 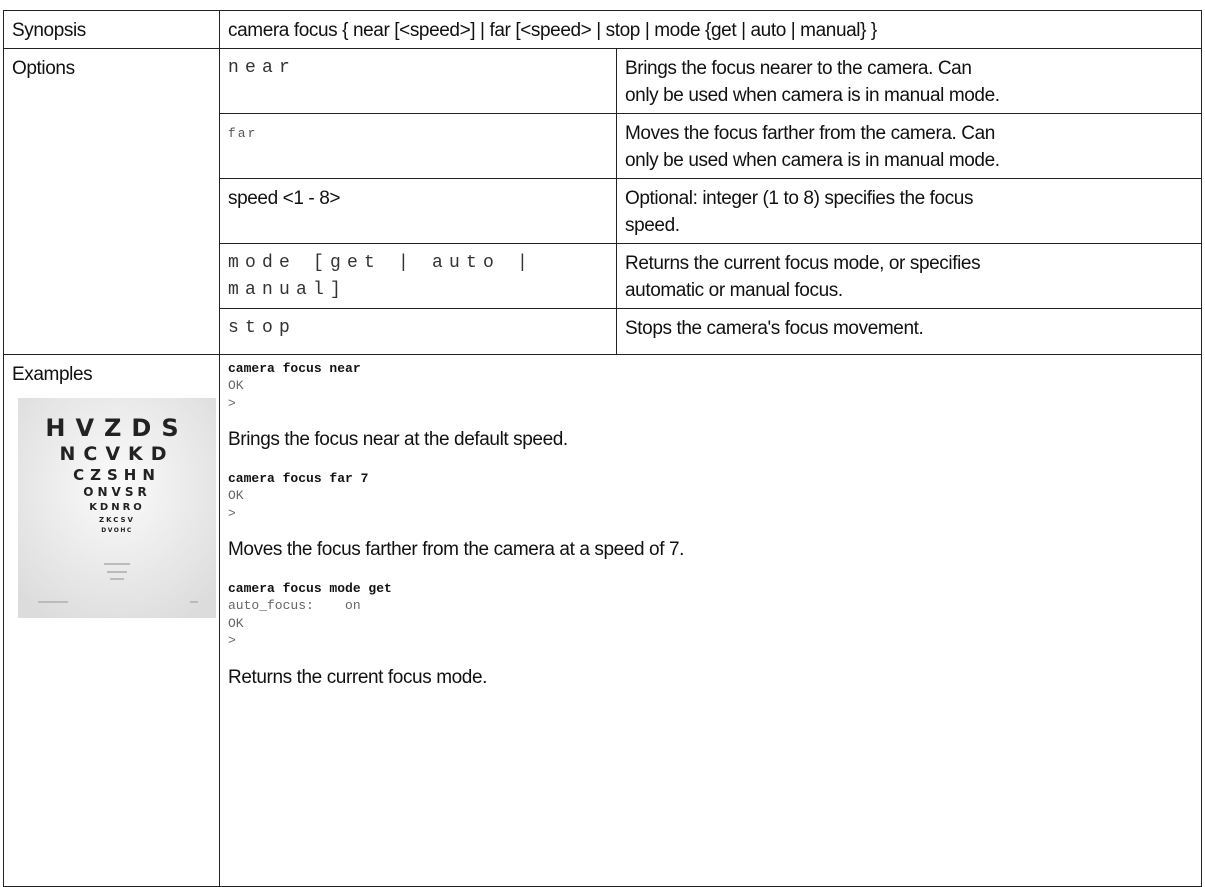 I want to click on term-line: stop, so click(x=262, y=328).